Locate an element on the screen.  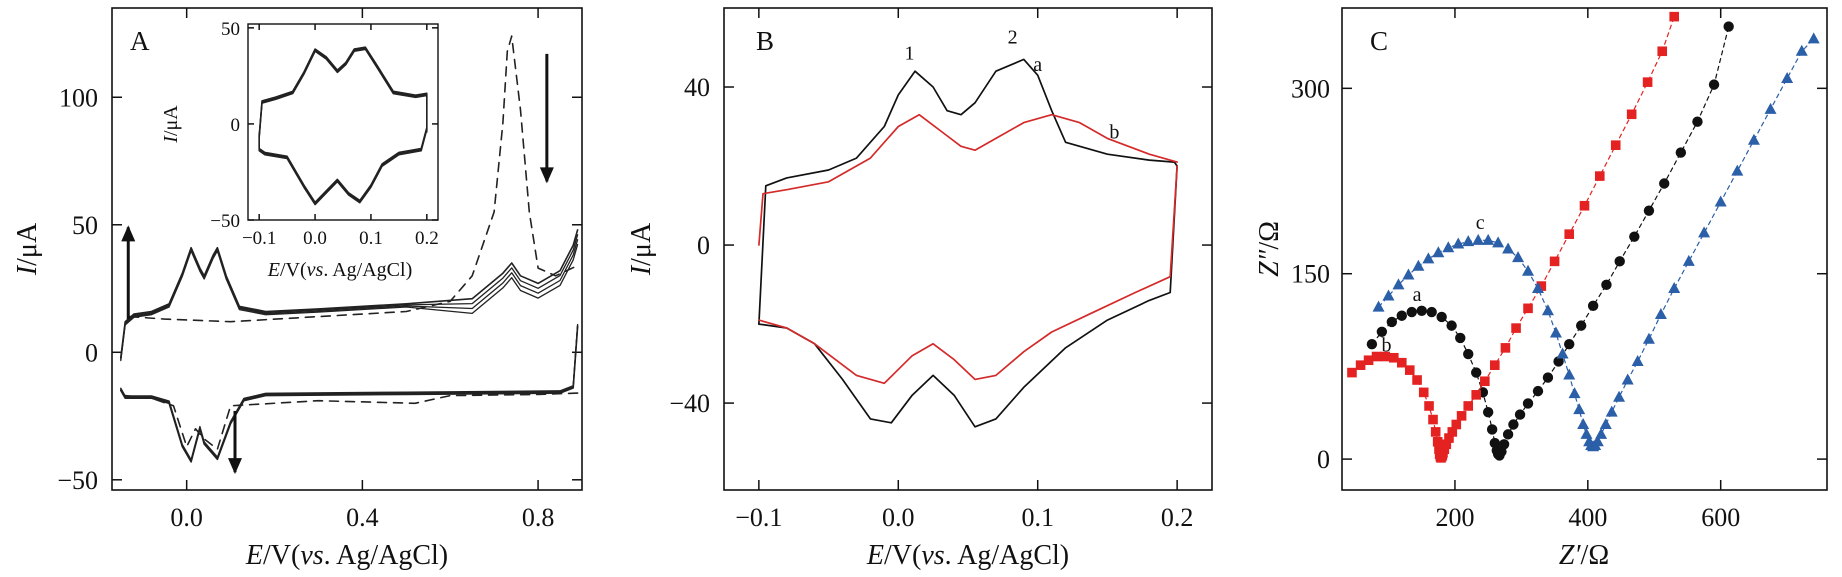
panel-b-label-1: 1 is located at coordinates (909, 53).